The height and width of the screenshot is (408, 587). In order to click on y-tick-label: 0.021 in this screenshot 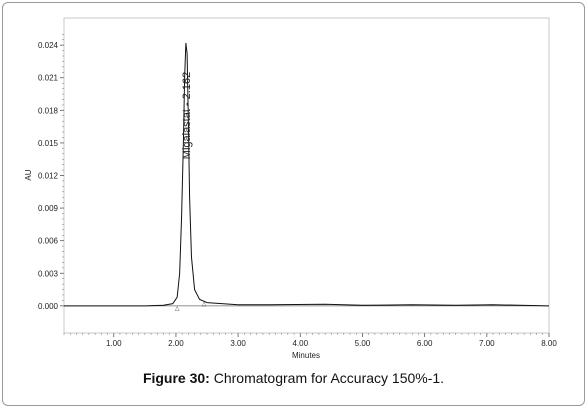, I will do `click(48, 78)`.